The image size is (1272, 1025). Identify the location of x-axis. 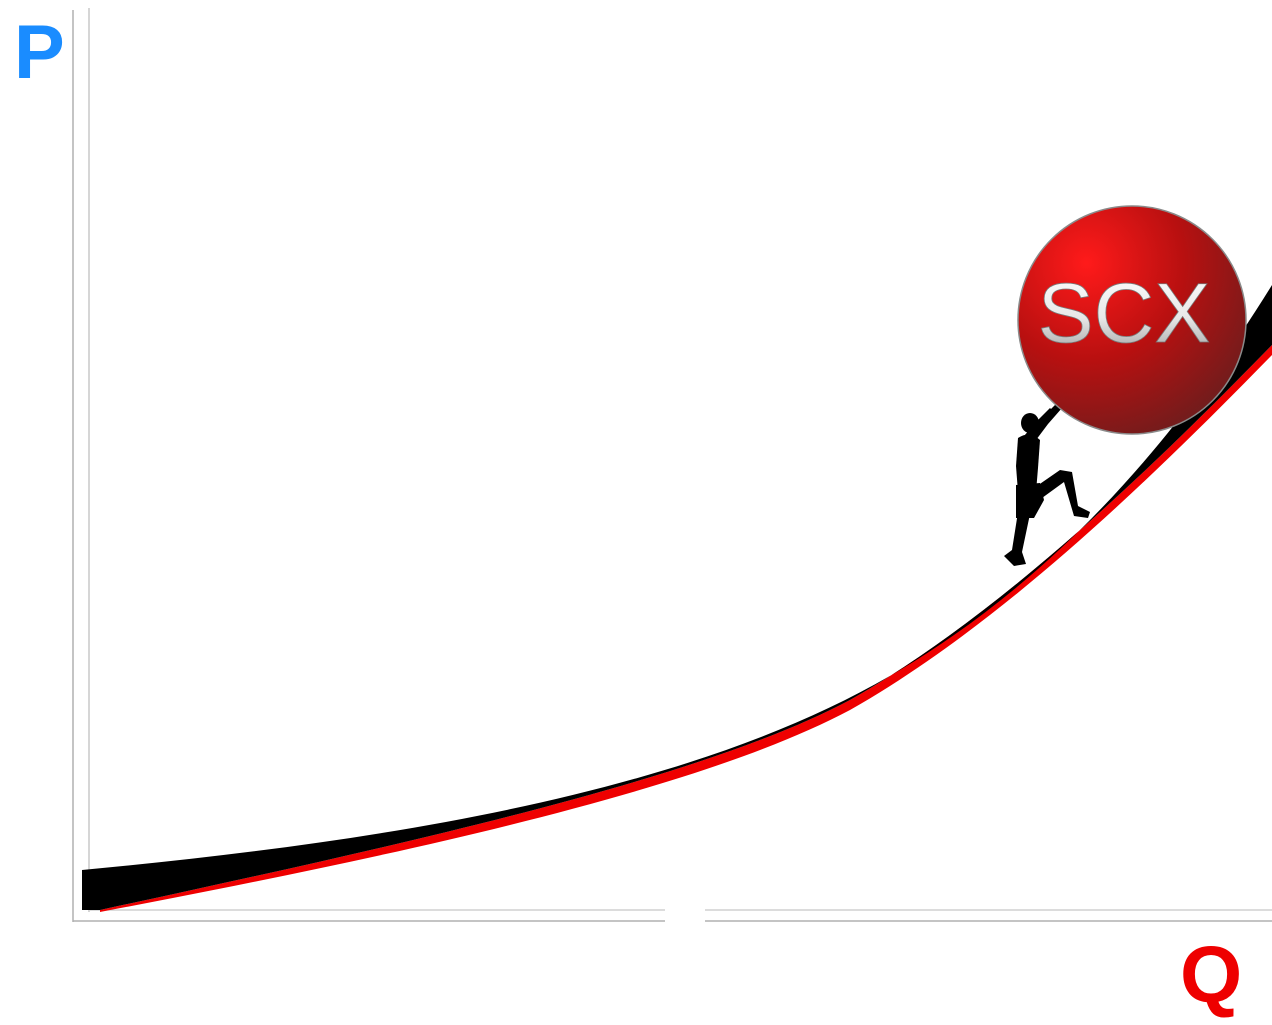
(672, 915).